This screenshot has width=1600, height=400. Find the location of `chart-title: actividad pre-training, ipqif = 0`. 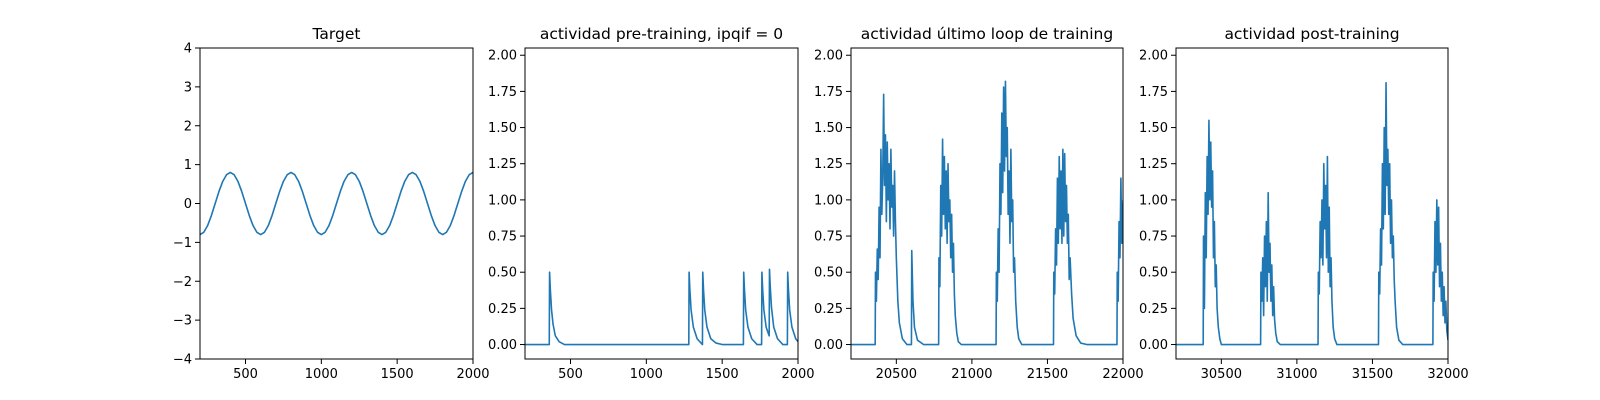

chart-title: actividad pre-training, ipqif = 0 is located at coordinates (661, 34).